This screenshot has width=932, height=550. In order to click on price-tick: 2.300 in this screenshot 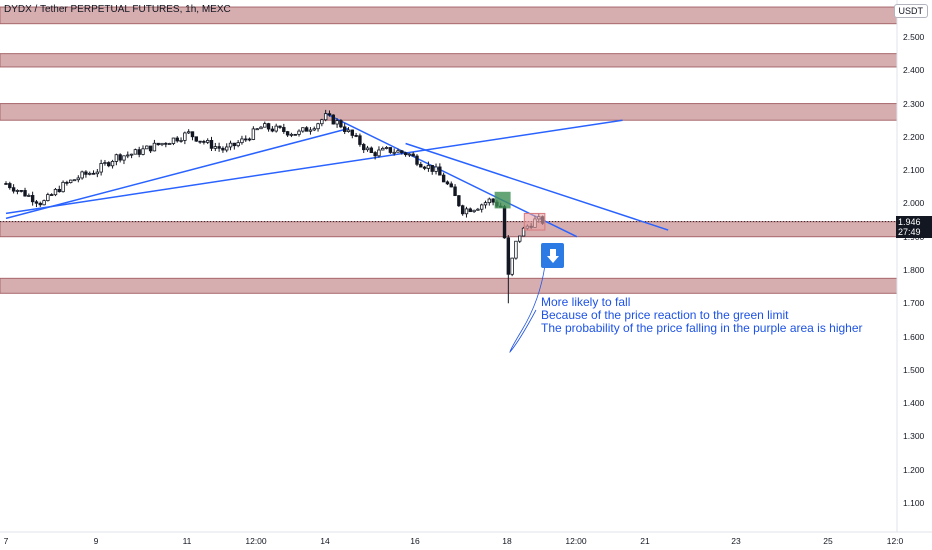, I will do `click(914, 103)`.